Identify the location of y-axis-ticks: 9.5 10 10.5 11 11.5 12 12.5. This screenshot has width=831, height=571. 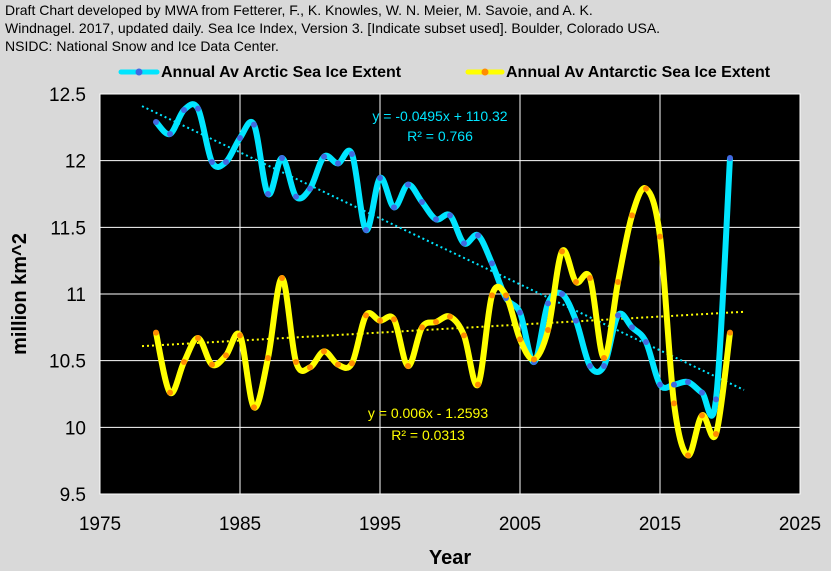
(67, 295).